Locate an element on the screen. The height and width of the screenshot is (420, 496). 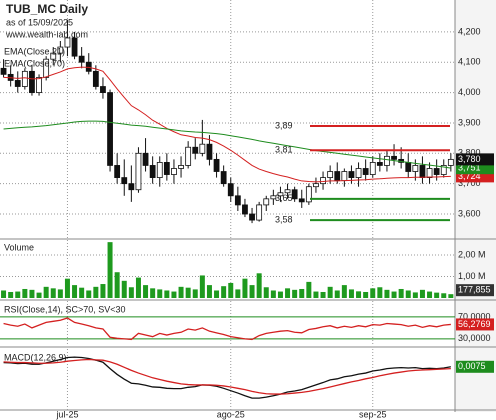
y-tick-label: 4,000 is located at coordinates (469, 92).